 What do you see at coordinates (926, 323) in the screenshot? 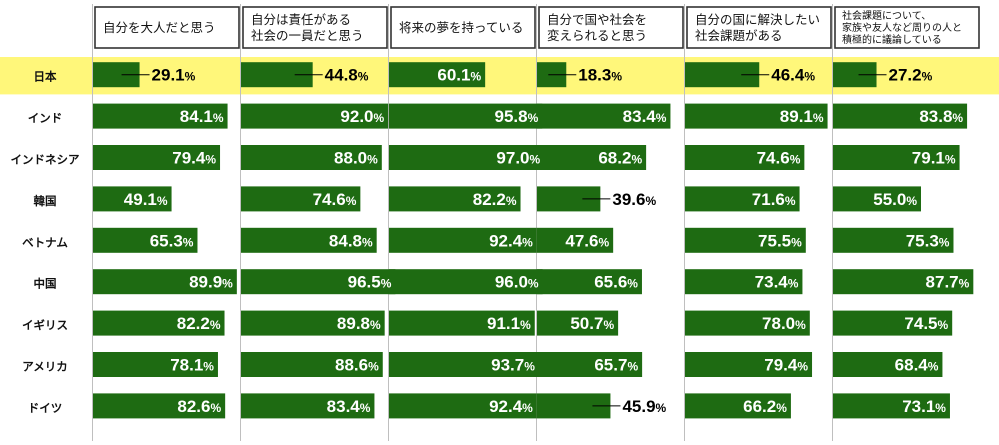
I see `value-label: 74.5%` at bounding box center [926, 323].